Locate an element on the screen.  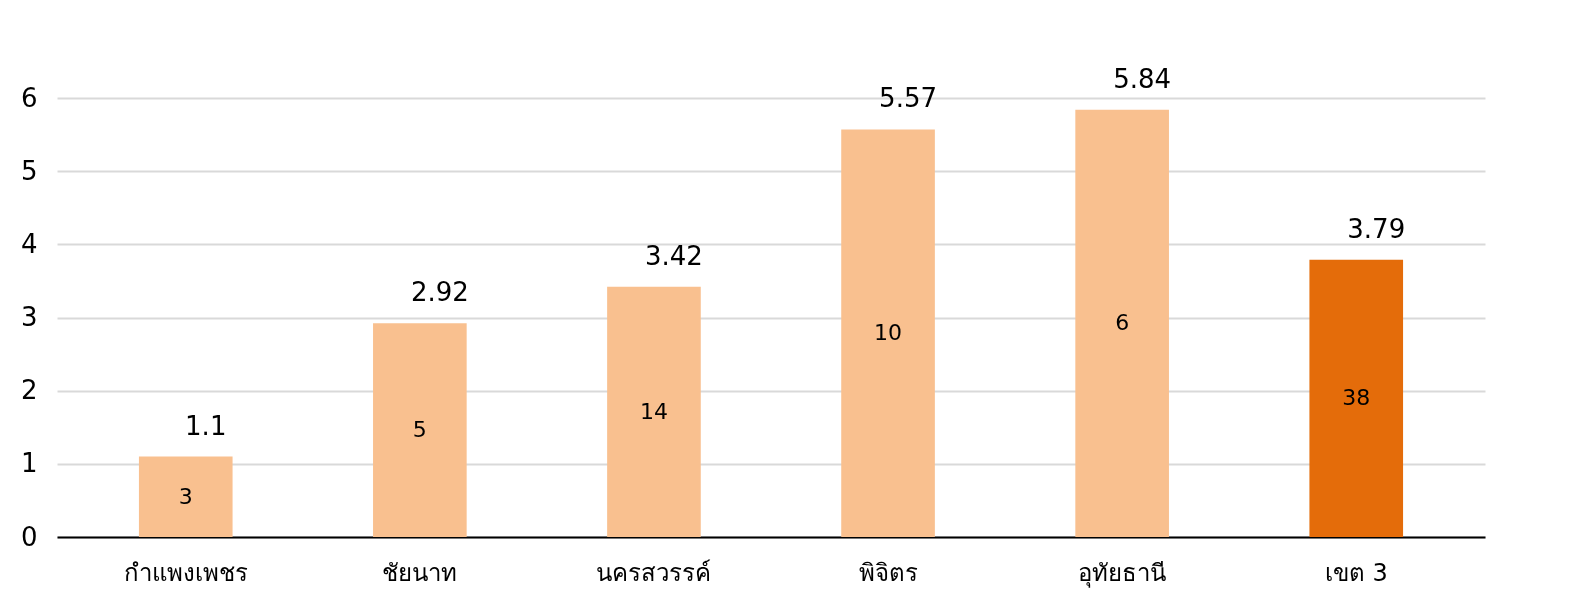
x-tick-label: อุทัยธานี is located at coordinates (1122, 573).